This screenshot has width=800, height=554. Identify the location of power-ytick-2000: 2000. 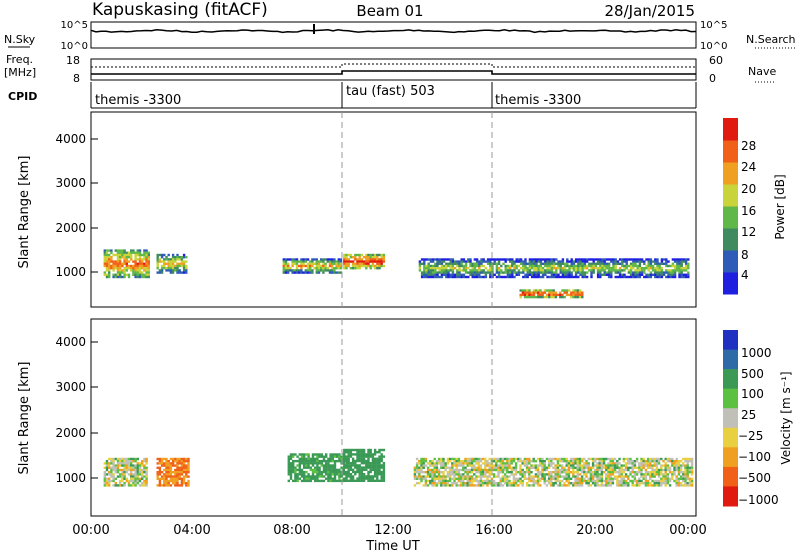
(70, 228).